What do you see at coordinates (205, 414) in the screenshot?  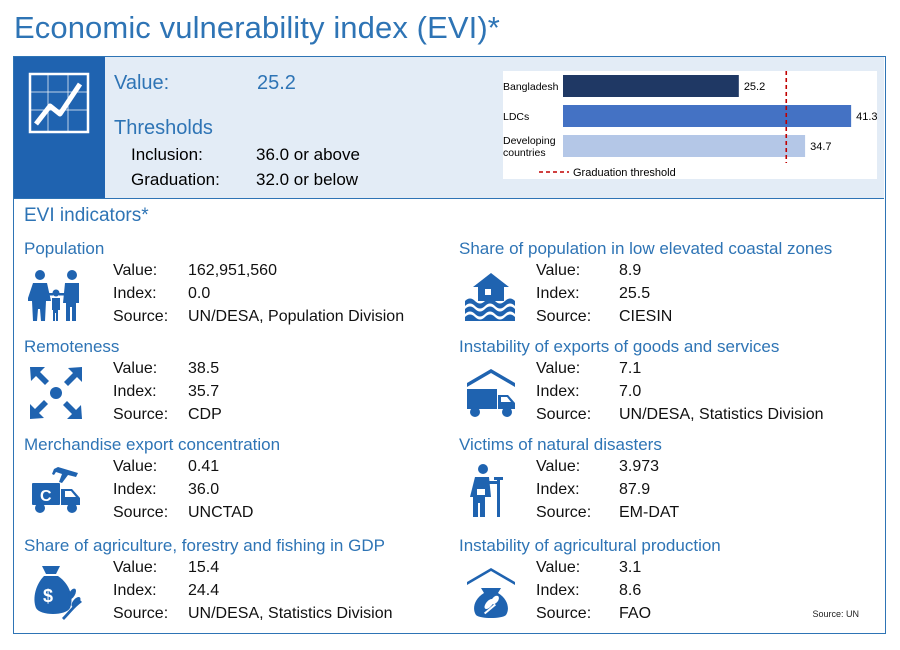 I see `indicator-source: CDP` at bounding box center [205, 414].